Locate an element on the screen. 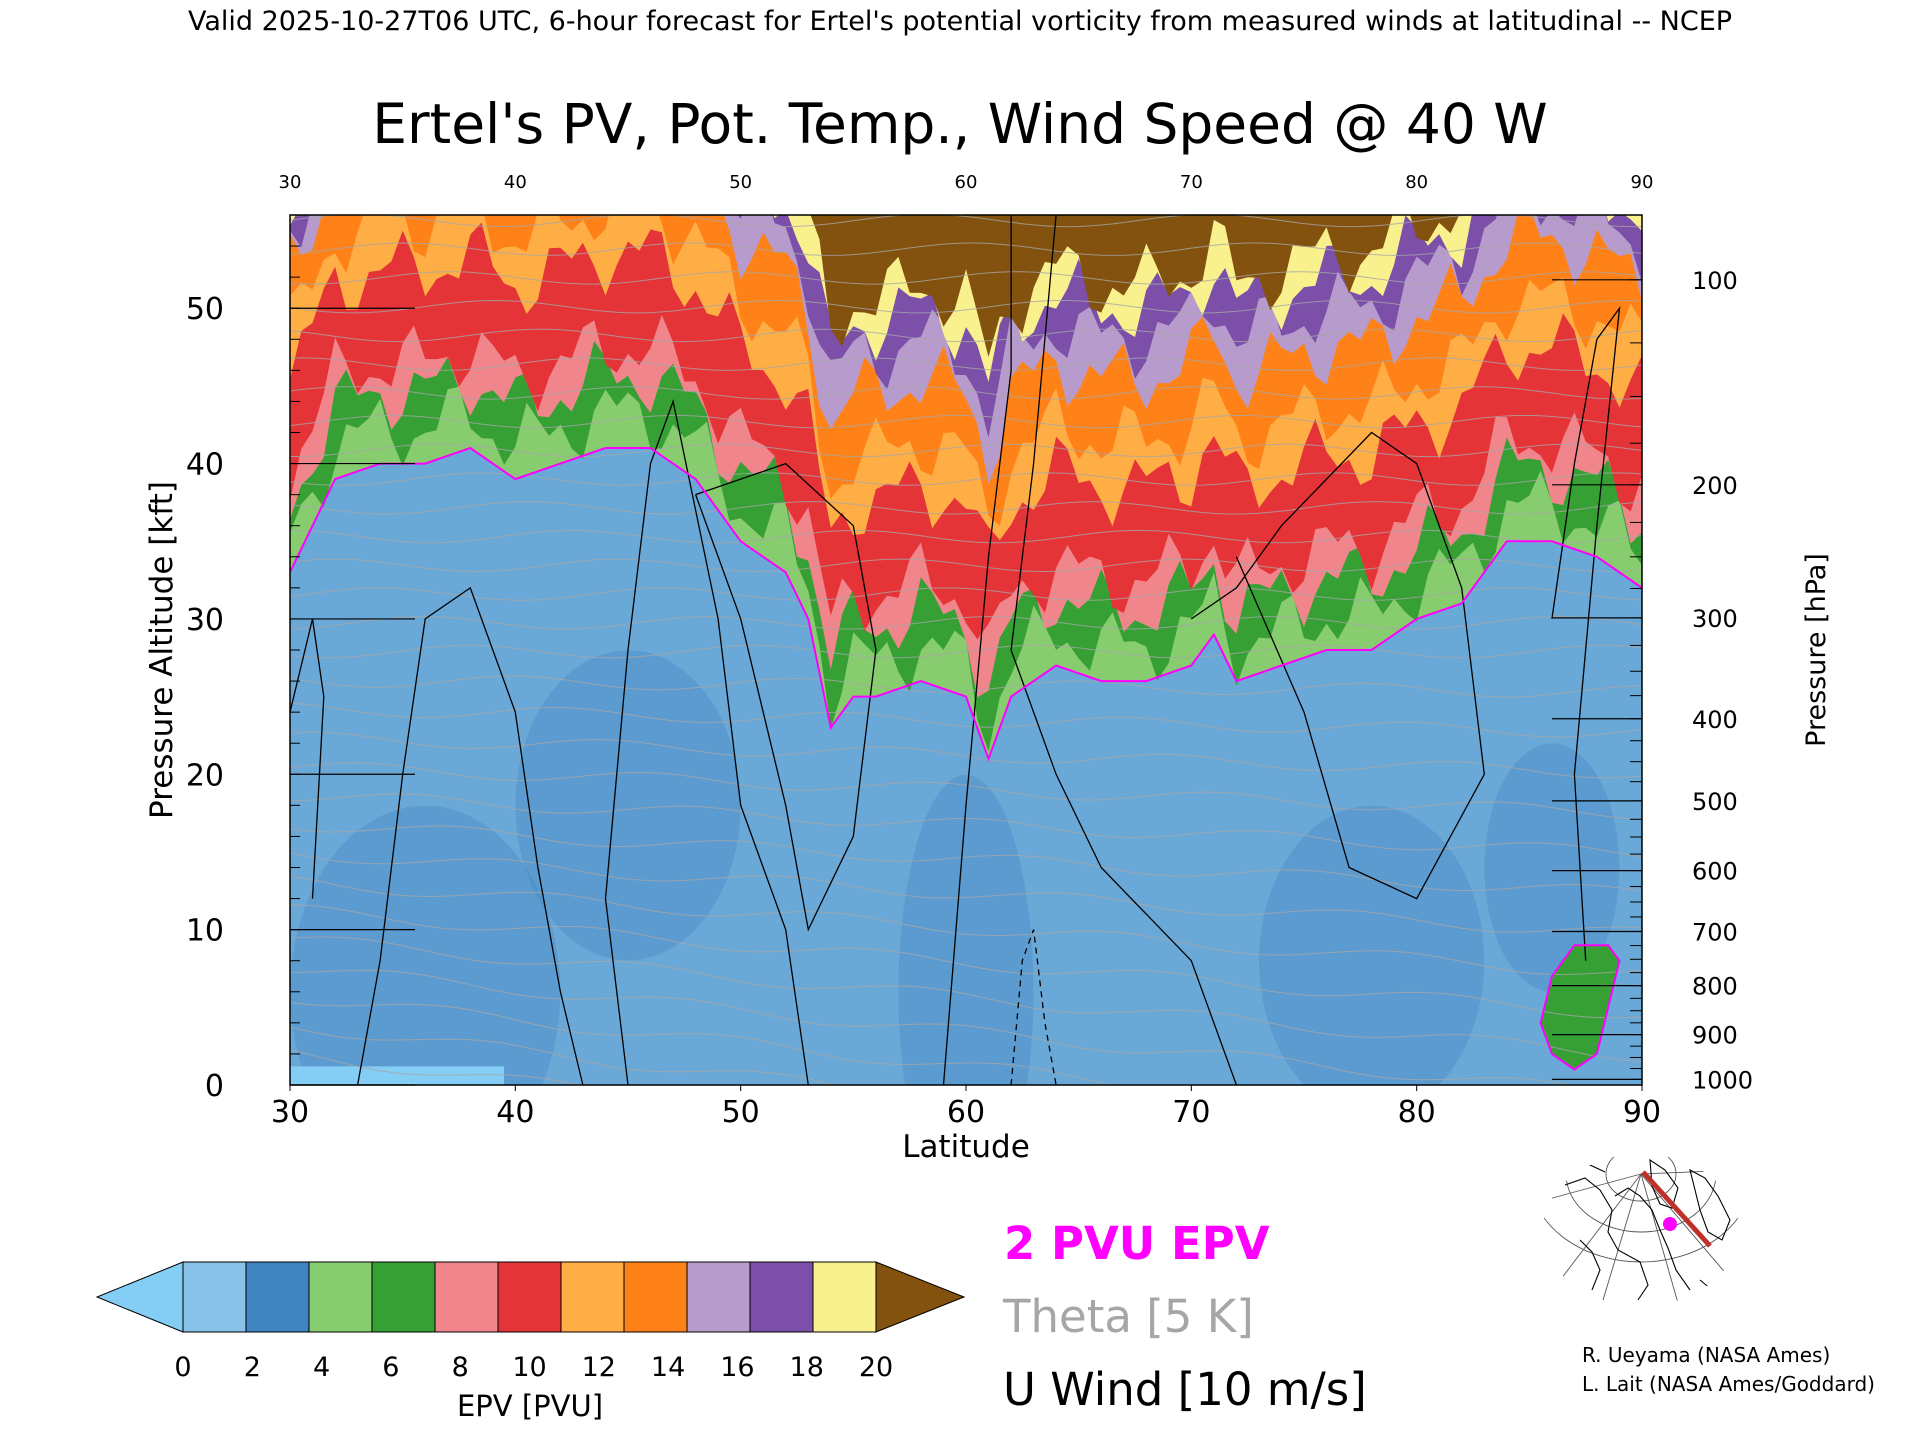 This screenshot has height=1440, width=1920. colorbar-tick-label: 14 is located at coordinates (668, 1367).